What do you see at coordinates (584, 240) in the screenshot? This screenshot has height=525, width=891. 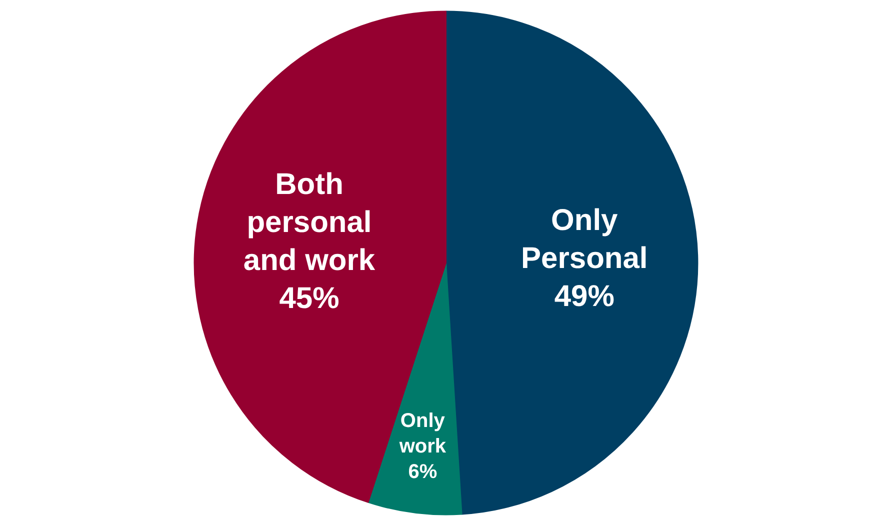 I see `slice-label: Only Personal` at bounding box center [584, 240].